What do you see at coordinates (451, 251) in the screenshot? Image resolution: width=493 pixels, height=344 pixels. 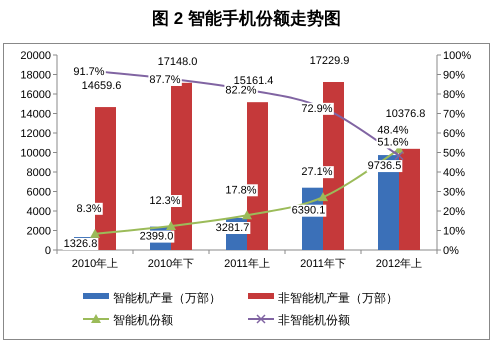 I see `y2-tick-label: 0%` at bounding box center [451, 251].